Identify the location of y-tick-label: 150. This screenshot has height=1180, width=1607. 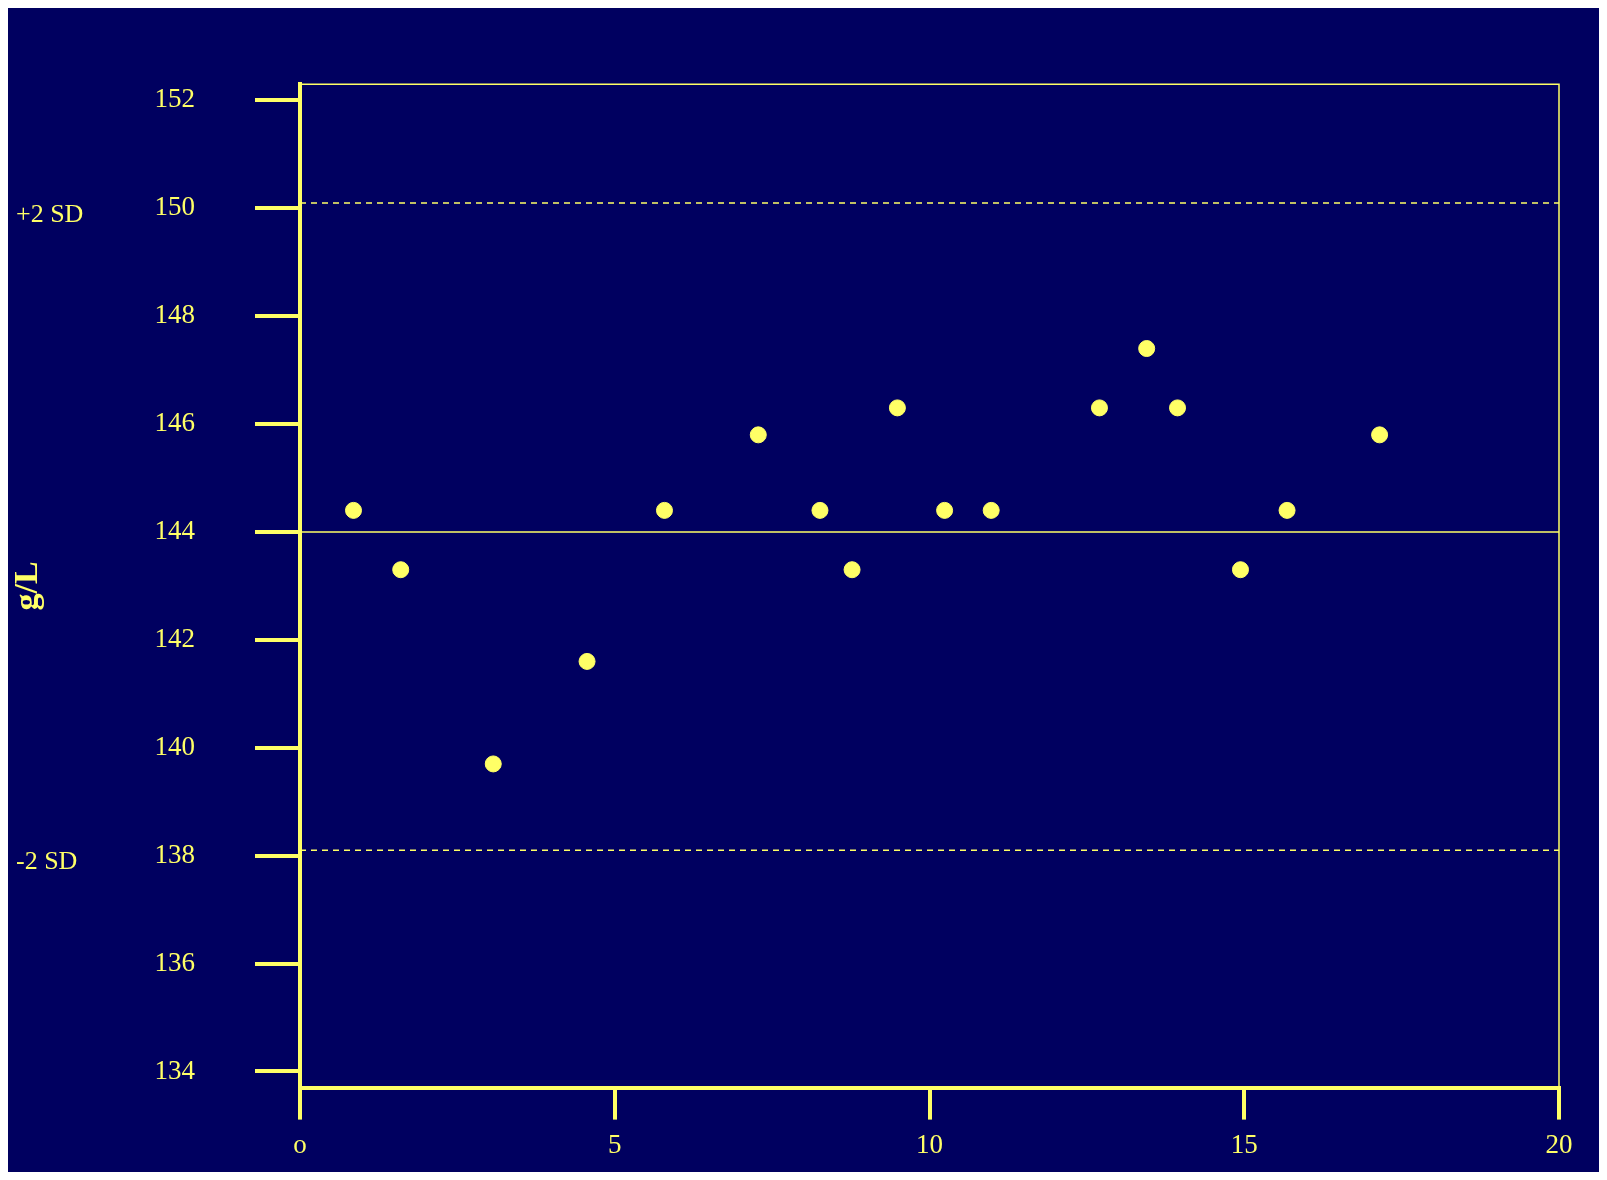
(174, 206).